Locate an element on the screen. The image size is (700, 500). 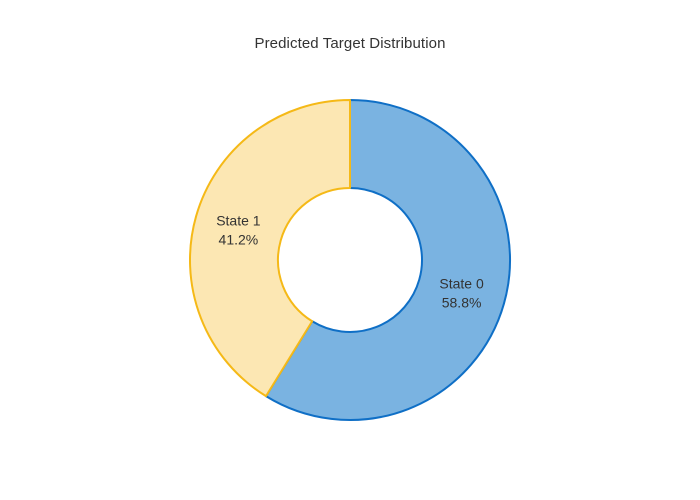
slice-percent-state-0: 58.8% is located at coordinates (462, 303).